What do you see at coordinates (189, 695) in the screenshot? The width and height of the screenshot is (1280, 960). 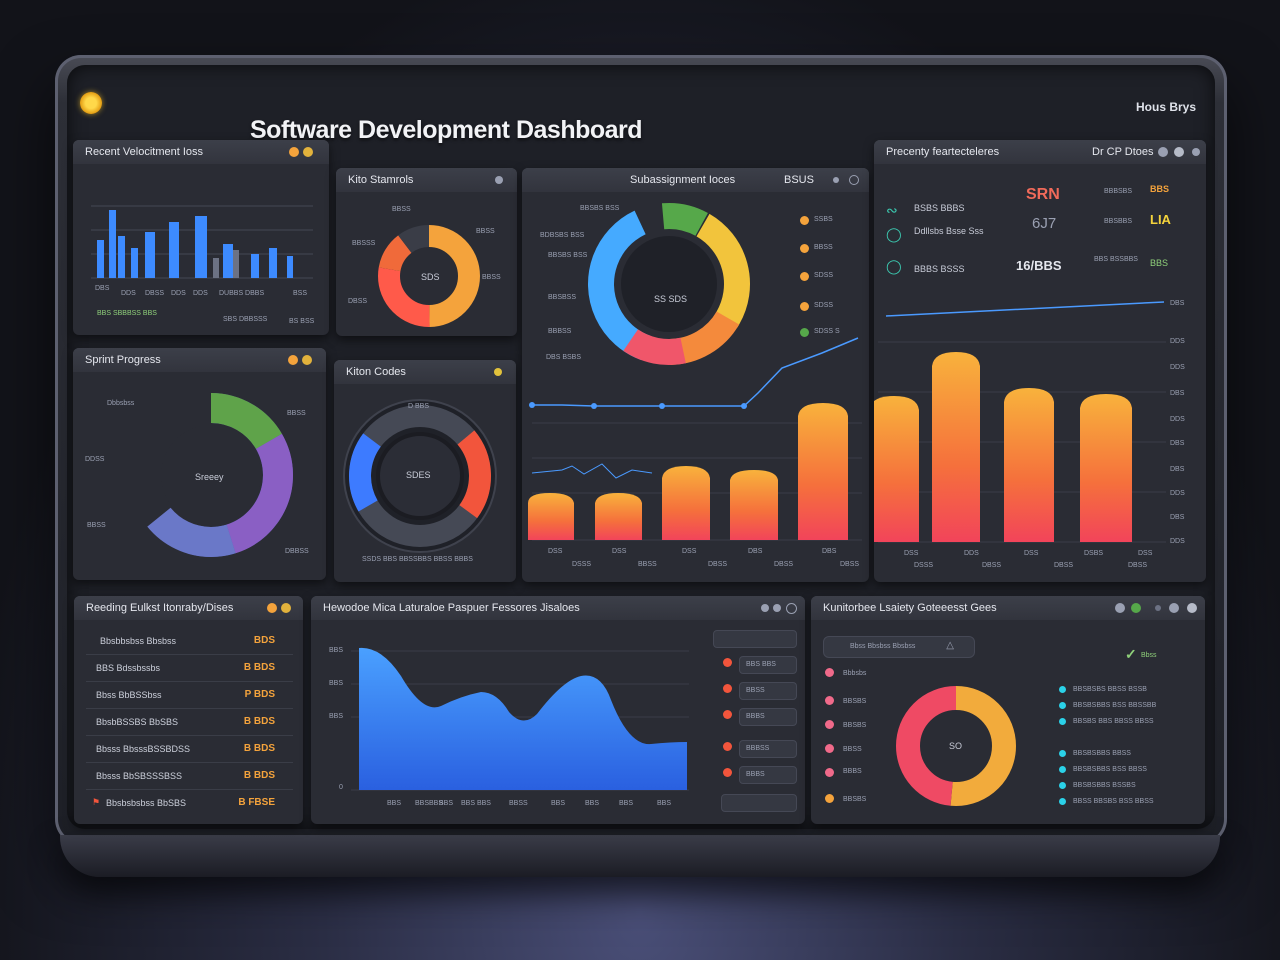 I see `list-item: Bbss BbBSSbss P BDS` at bounding box center [189, 695].